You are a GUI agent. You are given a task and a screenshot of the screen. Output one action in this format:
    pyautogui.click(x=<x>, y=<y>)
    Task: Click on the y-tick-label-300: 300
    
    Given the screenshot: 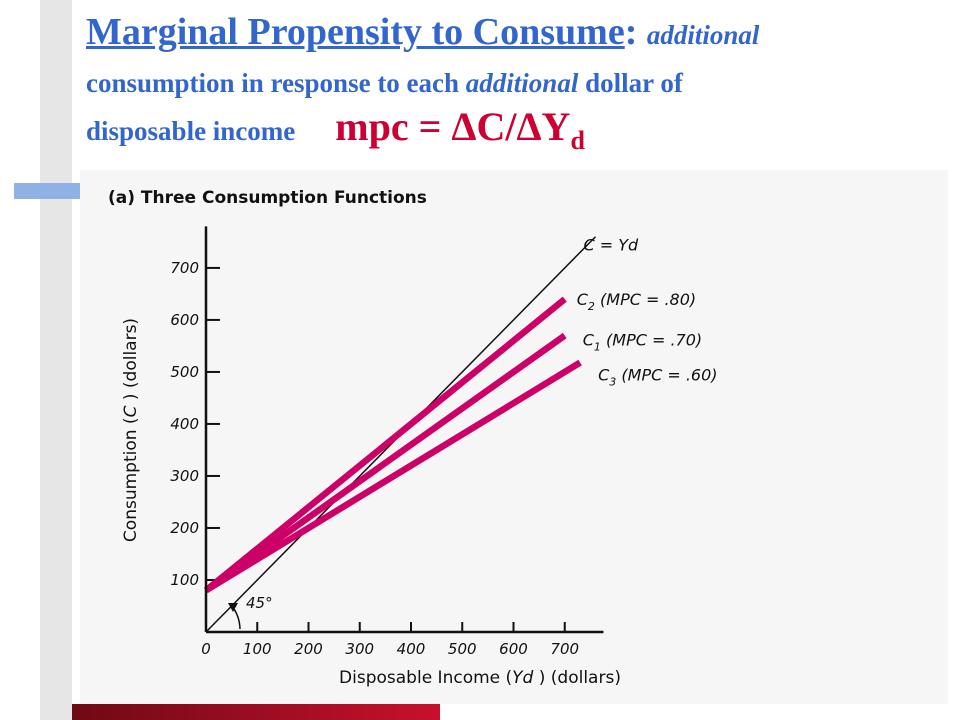 What is the action you would take?
    pyautogui.click(x=184, y=476)
    